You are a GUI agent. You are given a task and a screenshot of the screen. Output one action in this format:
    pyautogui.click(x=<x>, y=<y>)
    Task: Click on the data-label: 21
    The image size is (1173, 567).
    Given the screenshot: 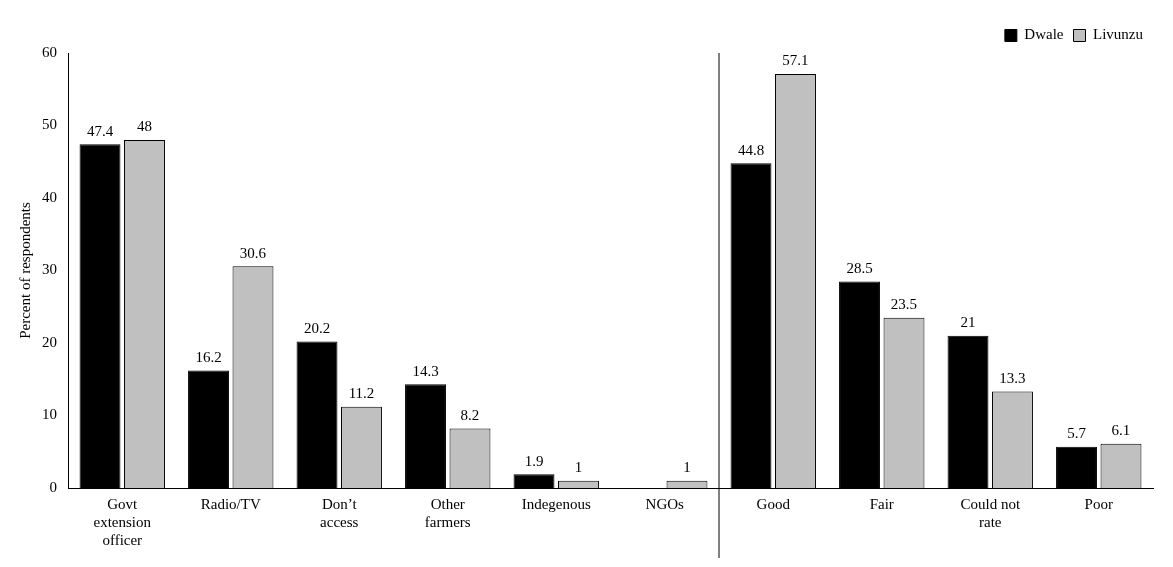 What is the action you would take?
    pyautogui.click(x=968, y=322)
    